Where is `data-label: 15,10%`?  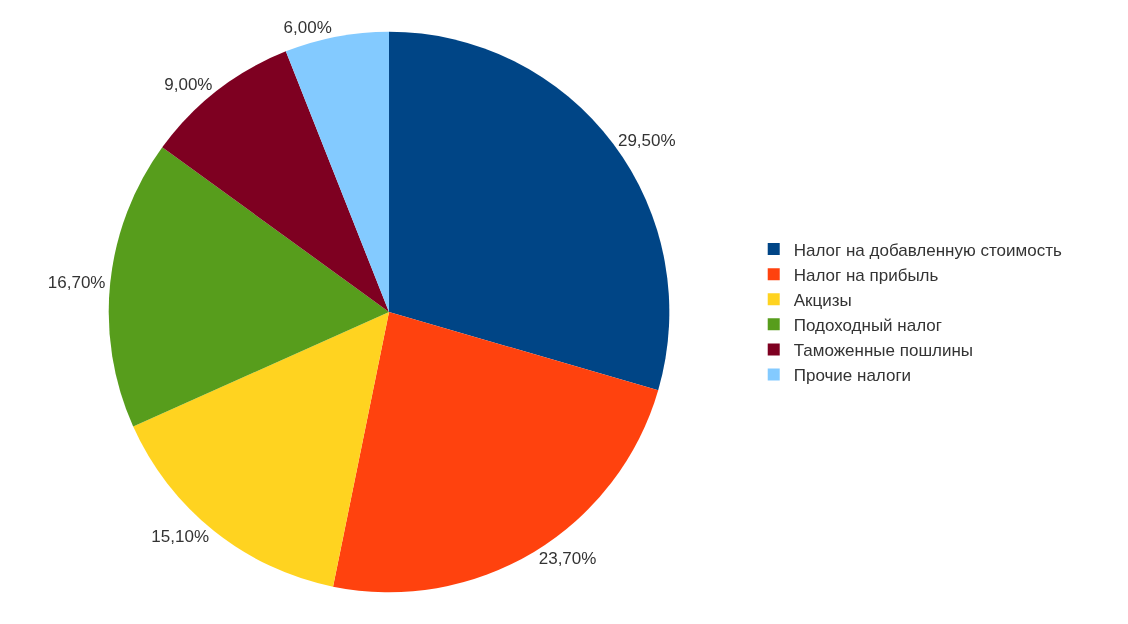 data-label: 15,10% is located at coordinates (180, 537).